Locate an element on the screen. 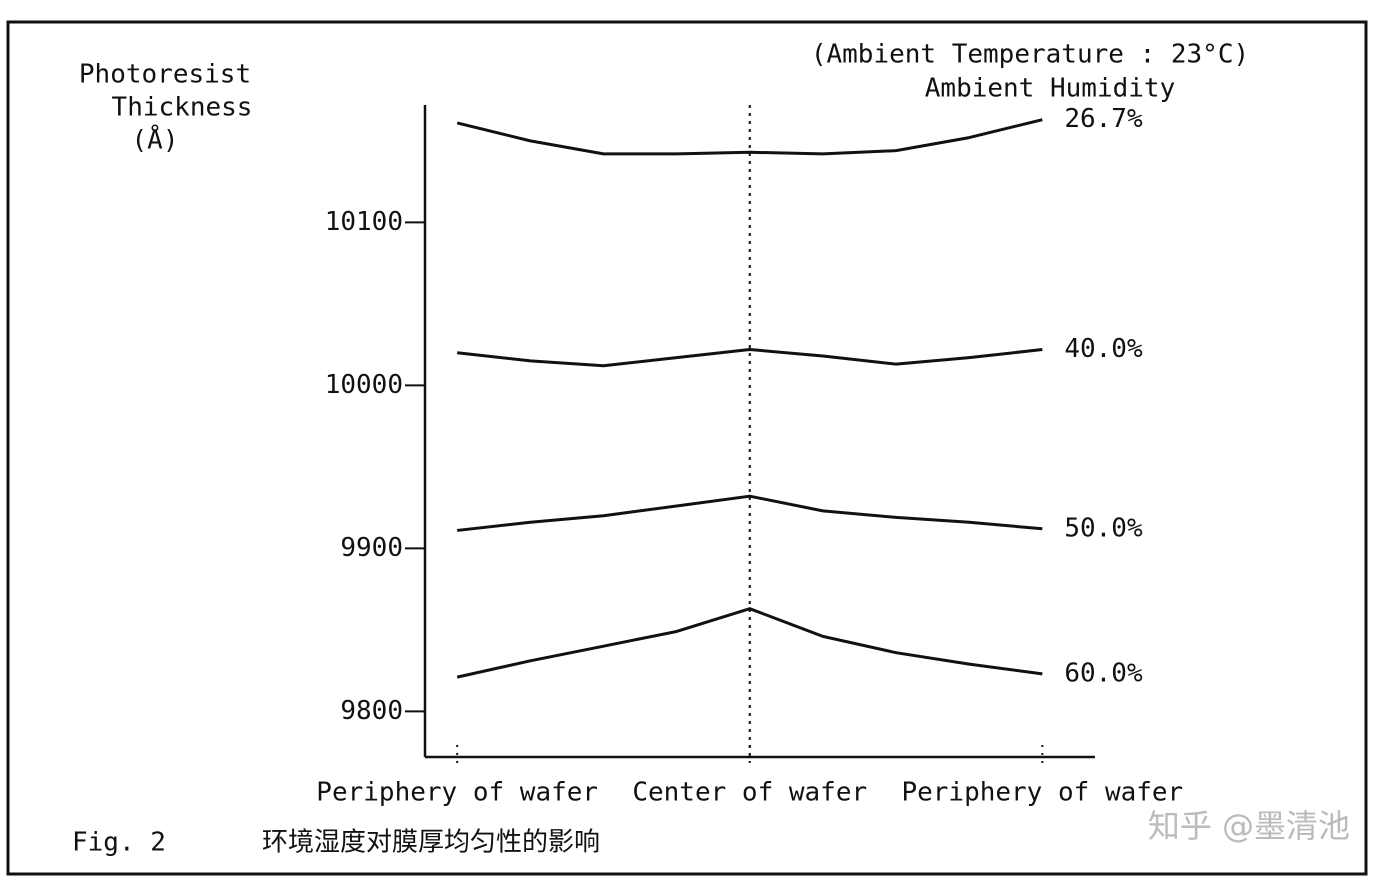 Image resolution: width=1389 pixels, height=885 pixels. y-tick-label: 9900 is located at coordinates (371, 548).